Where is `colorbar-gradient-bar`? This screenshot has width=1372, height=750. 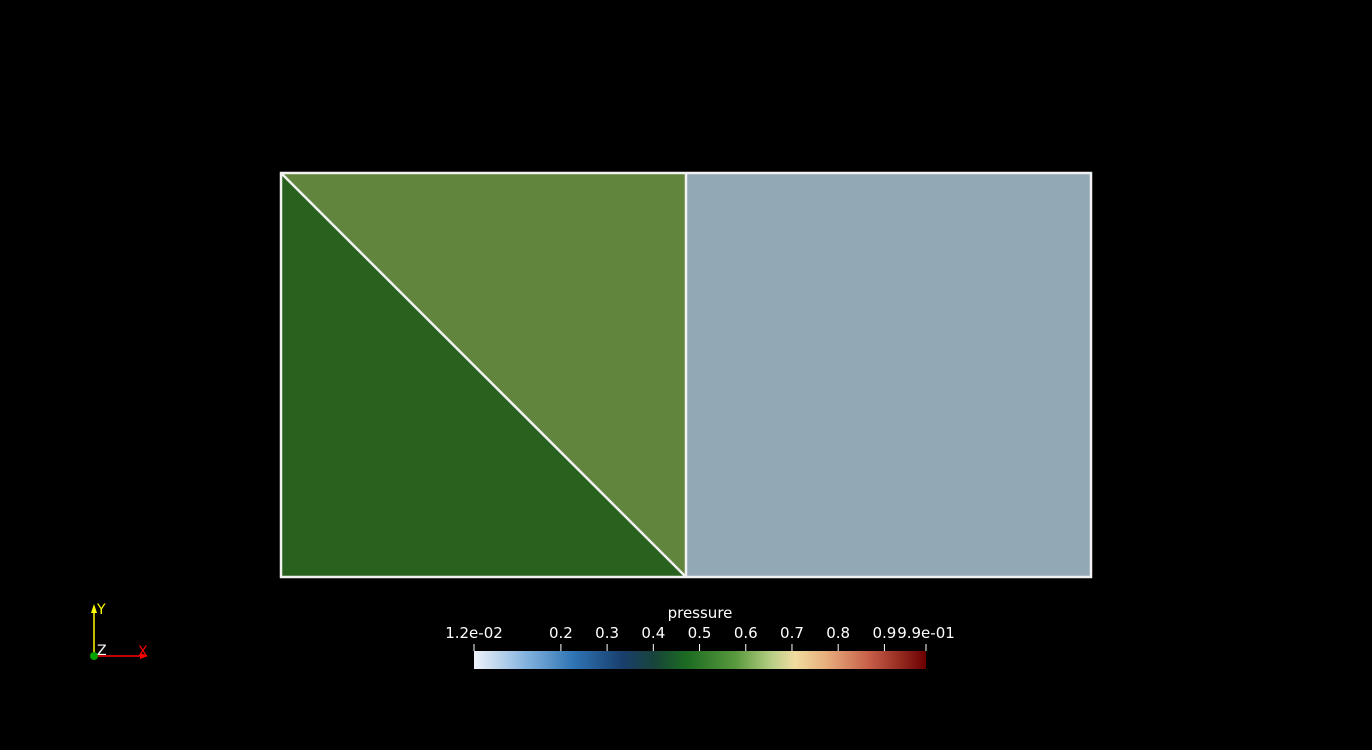 colorbar-gradient-bar is located at coordinates (700, 660).